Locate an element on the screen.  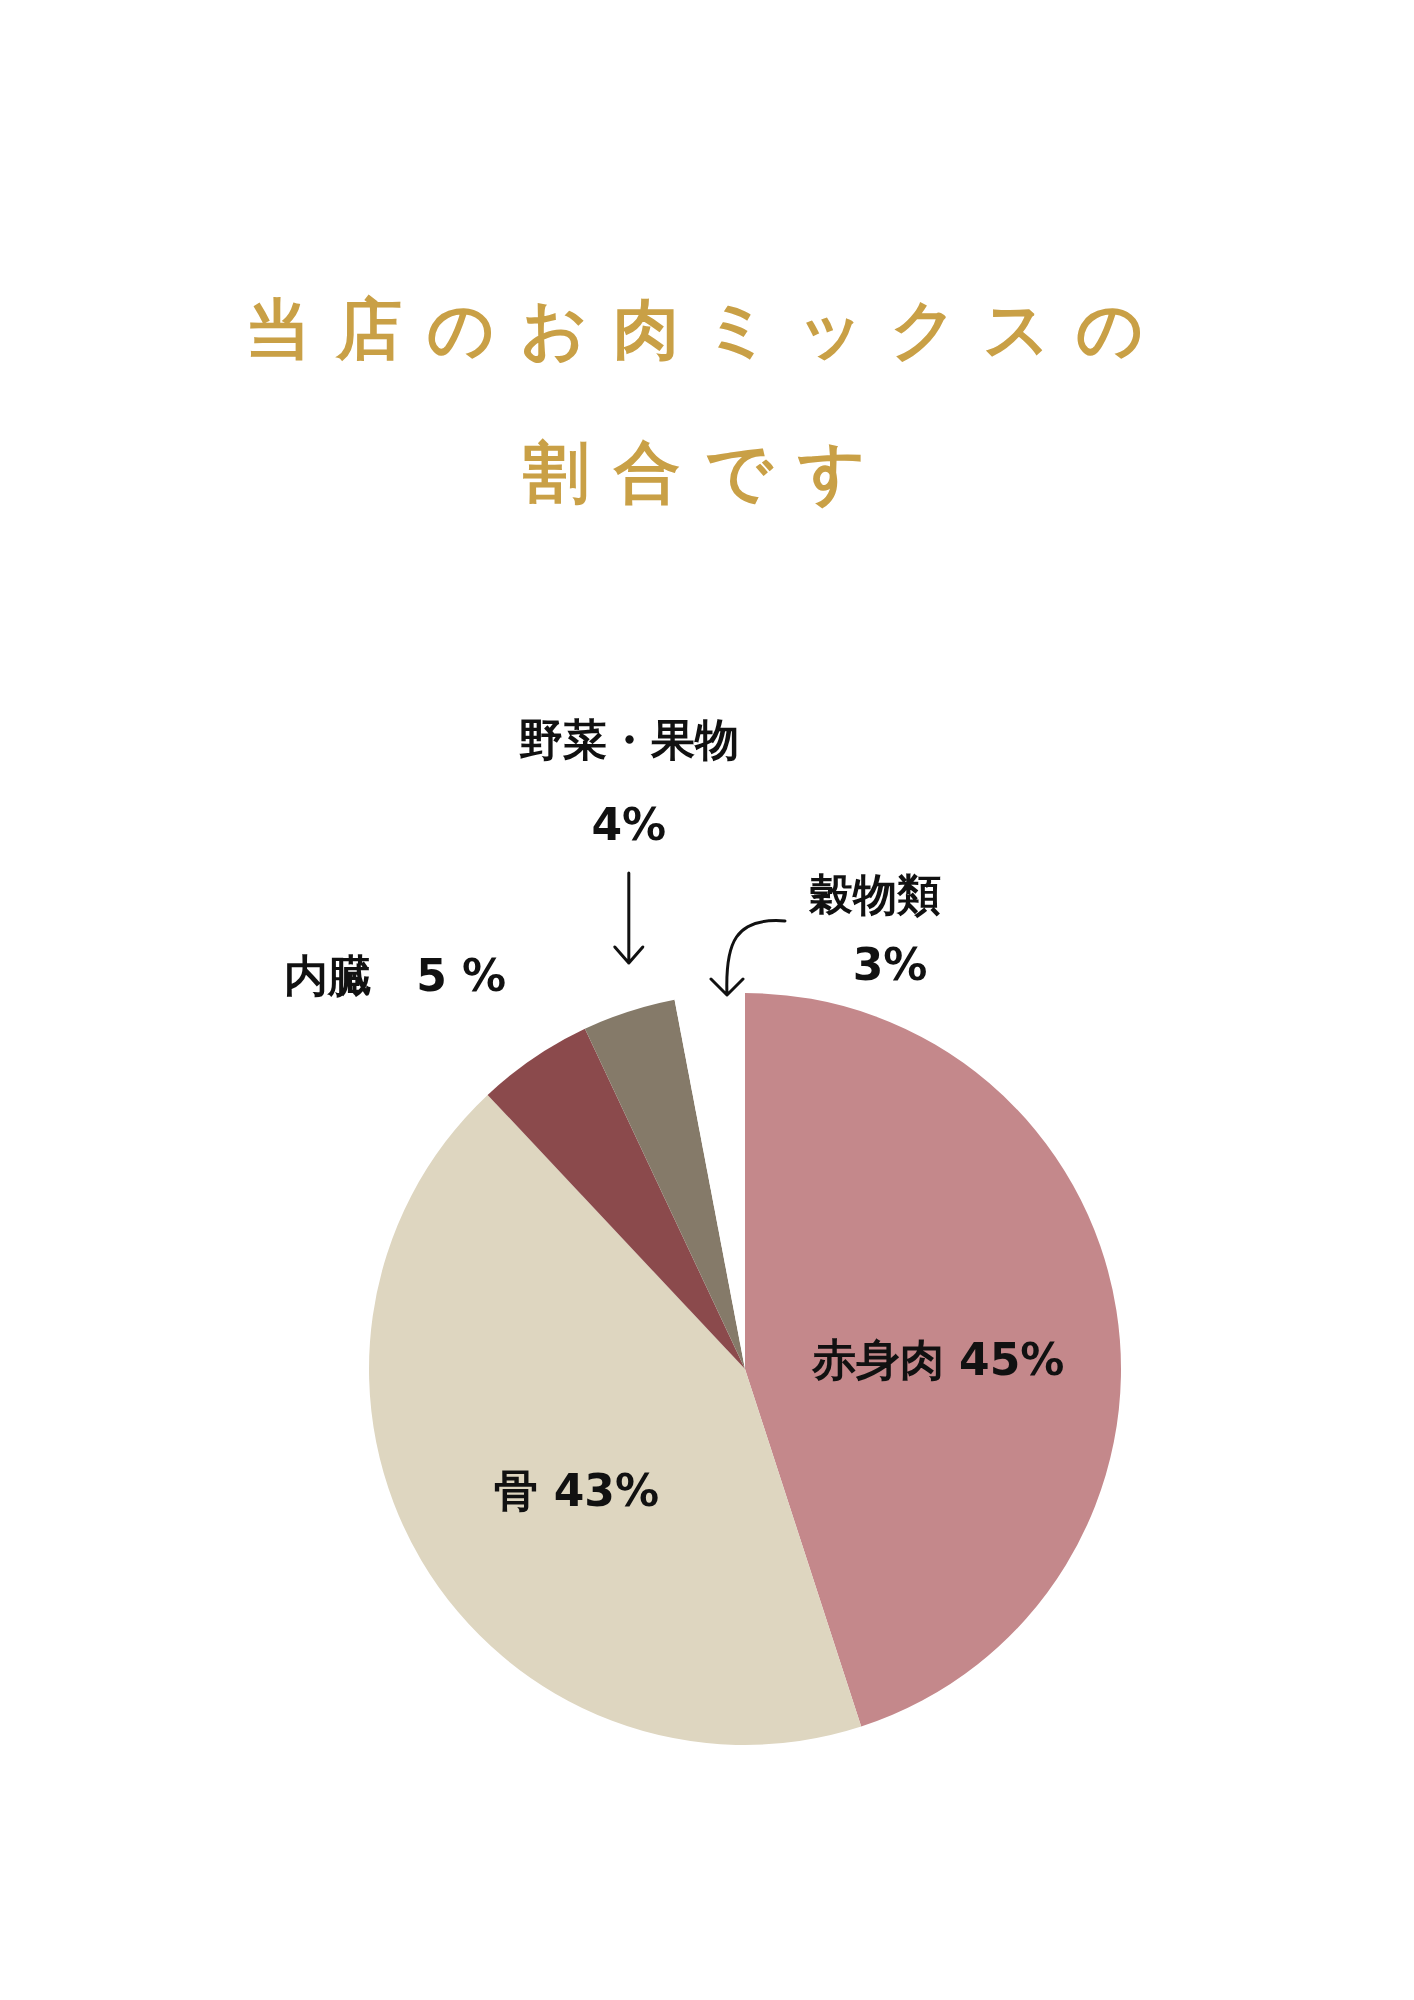
slice-label: 野菜・果物 is located at coordinates (628, 739).